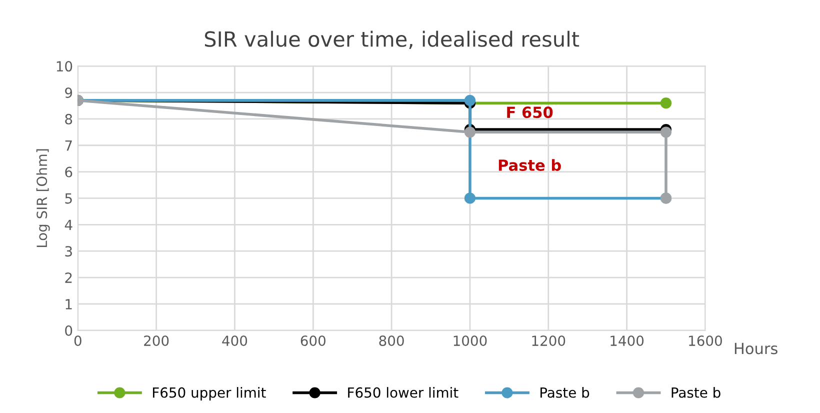 The image size is (820, 413). Describe the element at coordinates (705, 341) in the screenshot. I see `x-tick-label: 1600` at that location.